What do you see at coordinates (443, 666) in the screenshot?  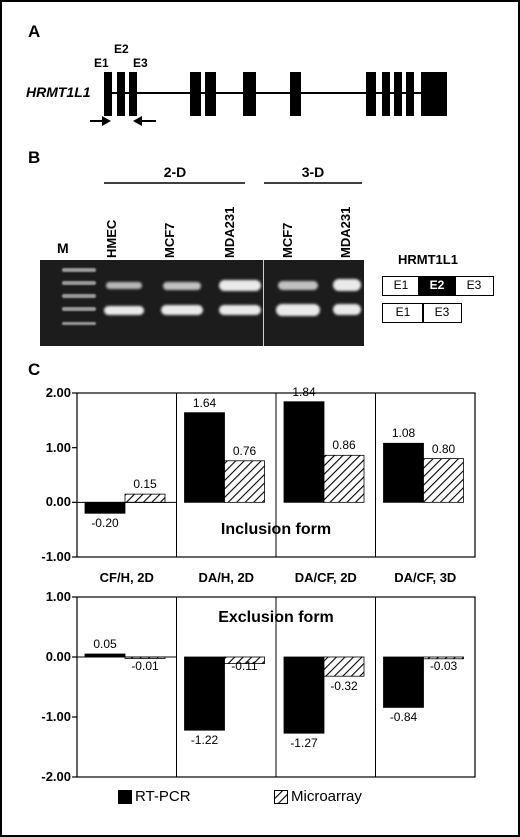 I see `bar-value-label: -0.03` at bounding box center [443, 666].